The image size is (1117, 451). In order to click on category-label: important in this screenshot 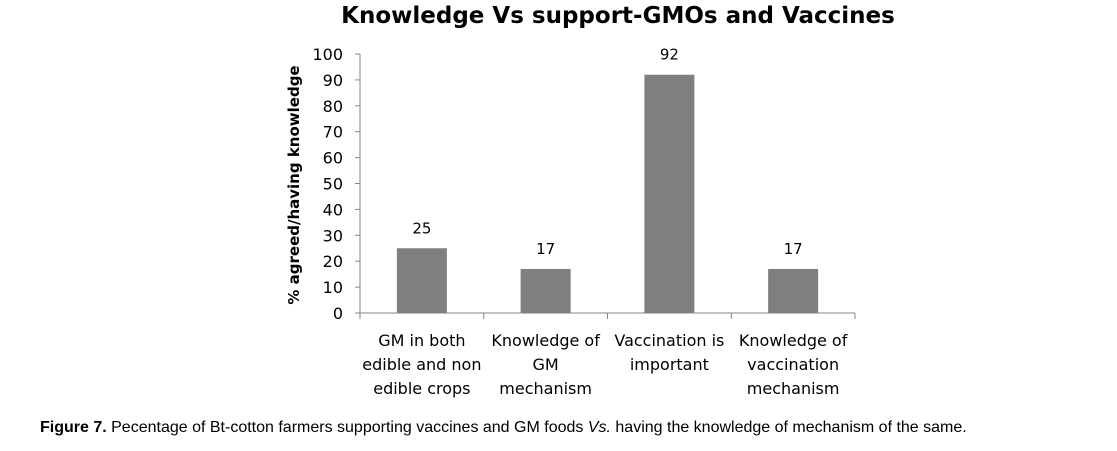, I will do `click(669, 364)`.